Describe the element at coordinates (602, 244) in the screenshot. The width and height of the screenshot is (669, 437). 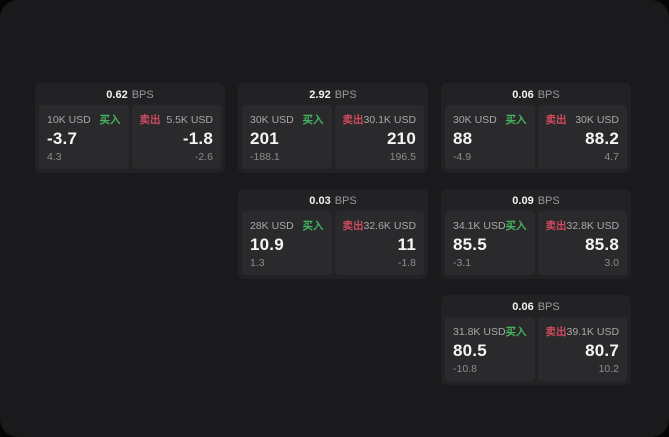
I see `sell-price: 85.8` at that location.